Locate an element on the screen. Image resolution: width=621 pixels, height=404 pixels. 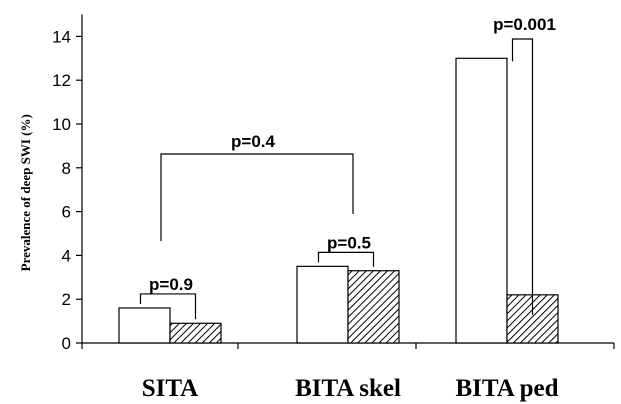
y-tick-label: 10 is located at coordinates (61, 124).